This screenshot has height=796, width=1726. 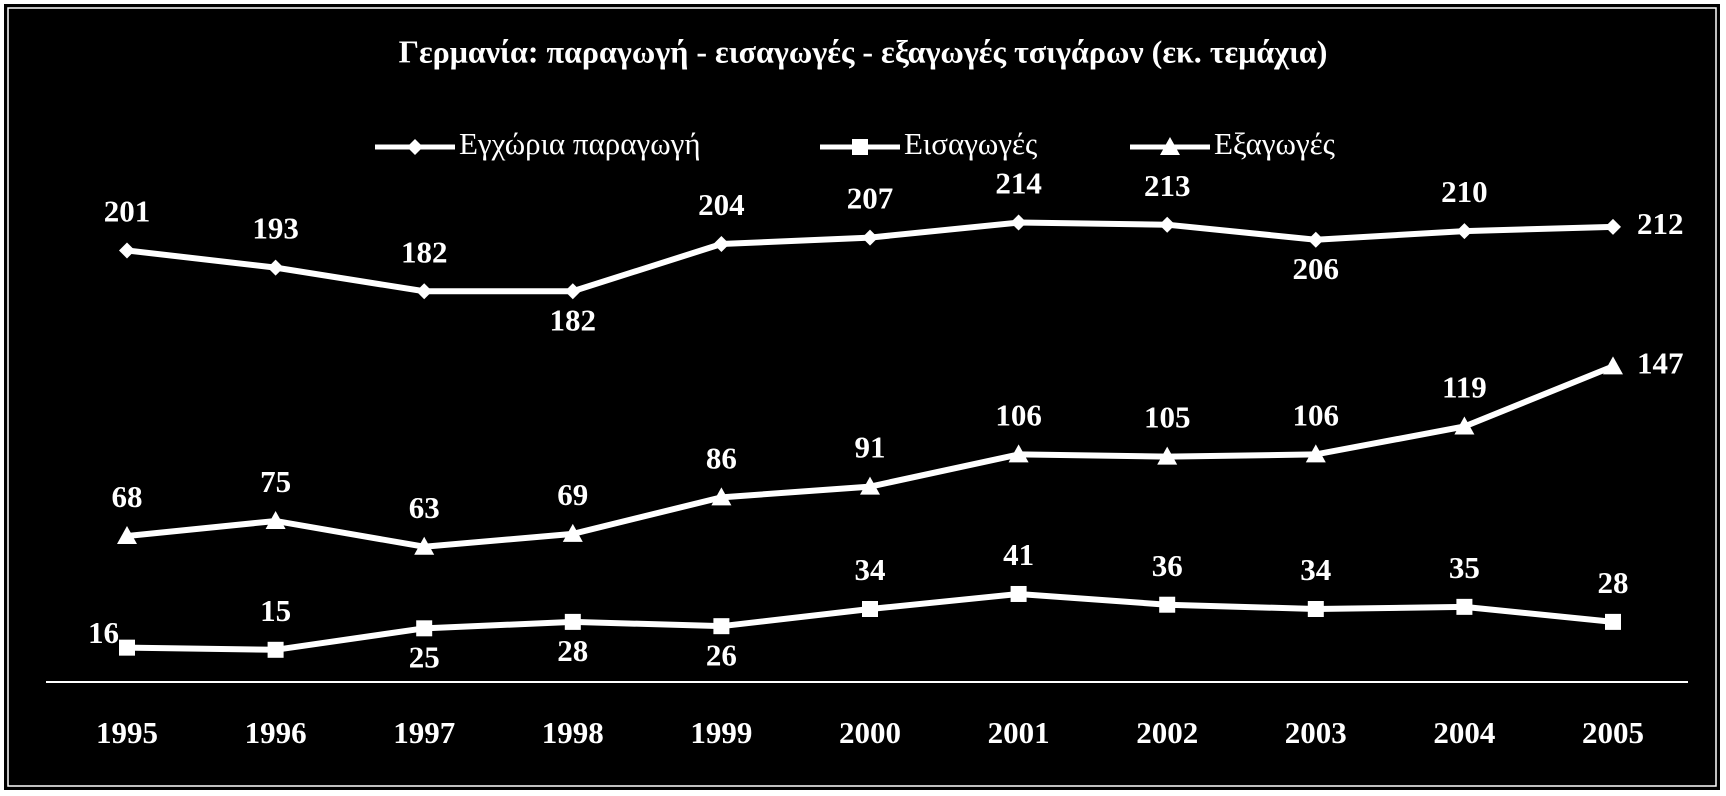 I want to click on x-tick-label: 2005, so click(x=1613, y=732).